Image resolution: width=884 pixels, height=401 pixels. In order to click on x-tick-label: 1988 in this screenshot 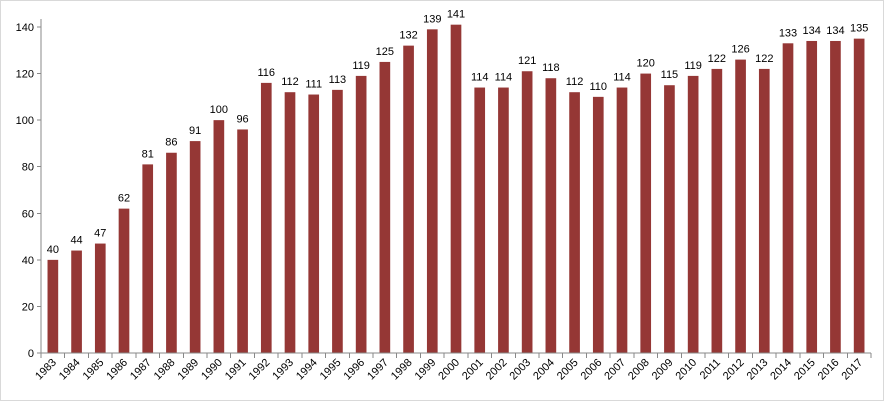, I will do `click(165, 370)`.